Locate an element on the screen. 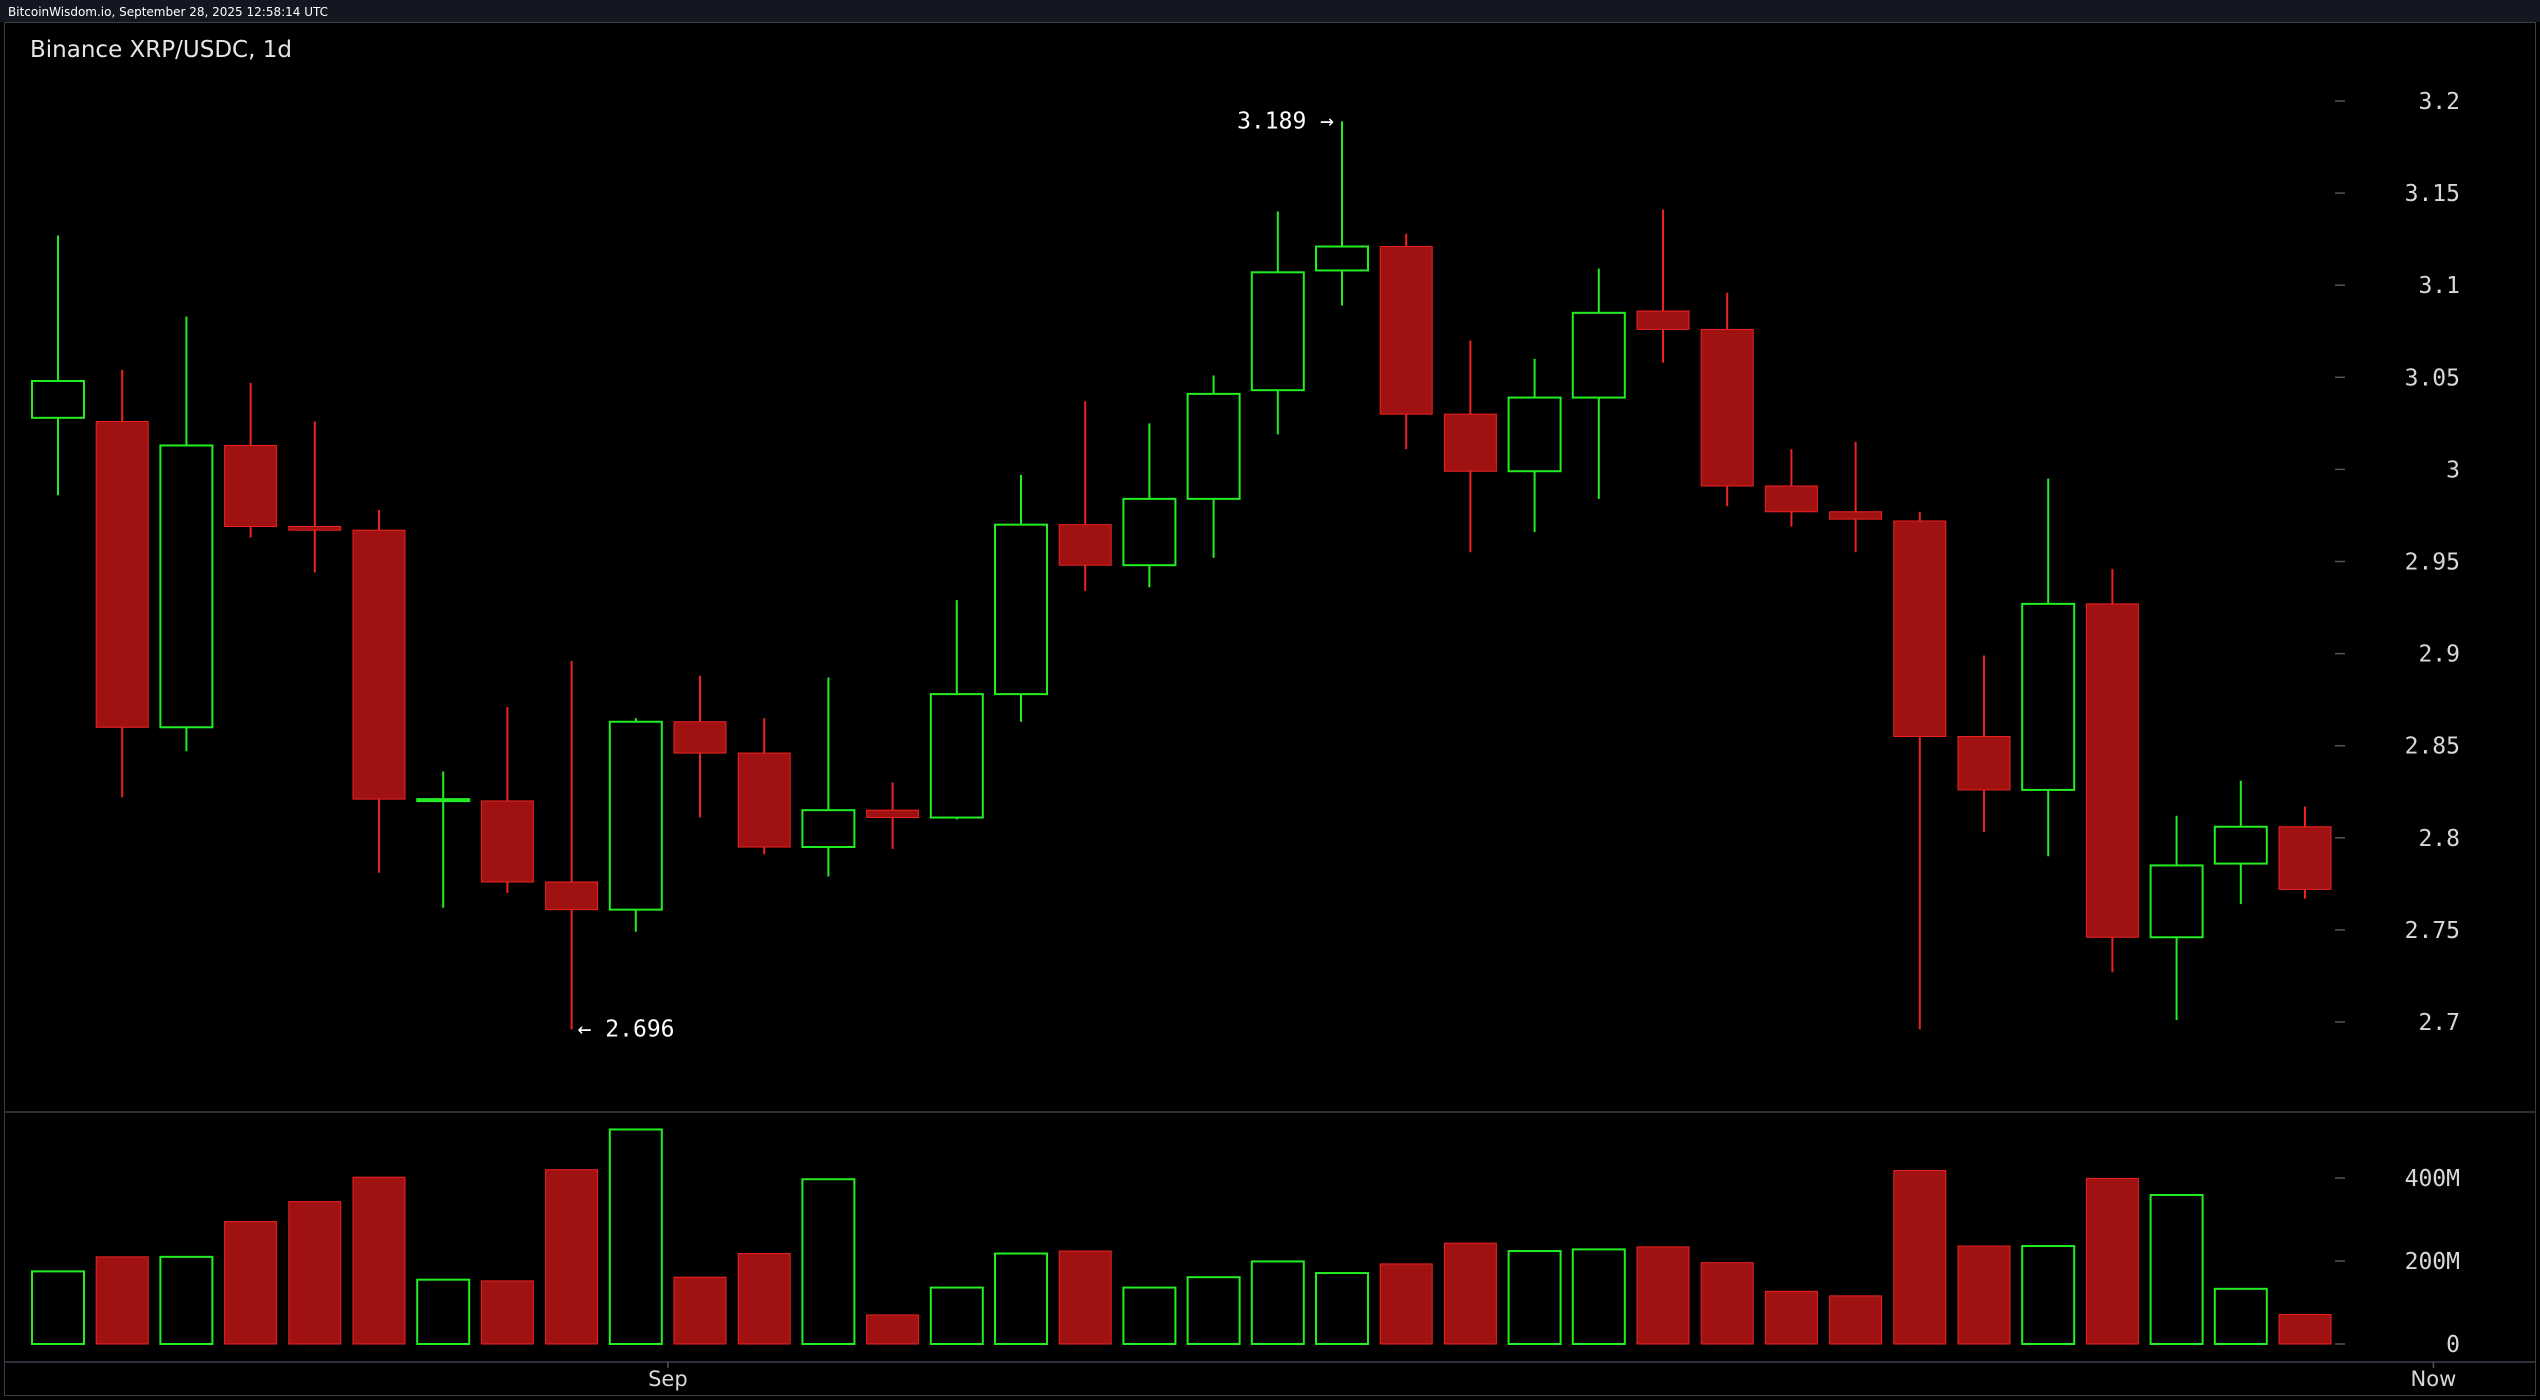 The image size is (2540, 1400). price-tick-label: 3.15 is located at coordinates (2432, 194).